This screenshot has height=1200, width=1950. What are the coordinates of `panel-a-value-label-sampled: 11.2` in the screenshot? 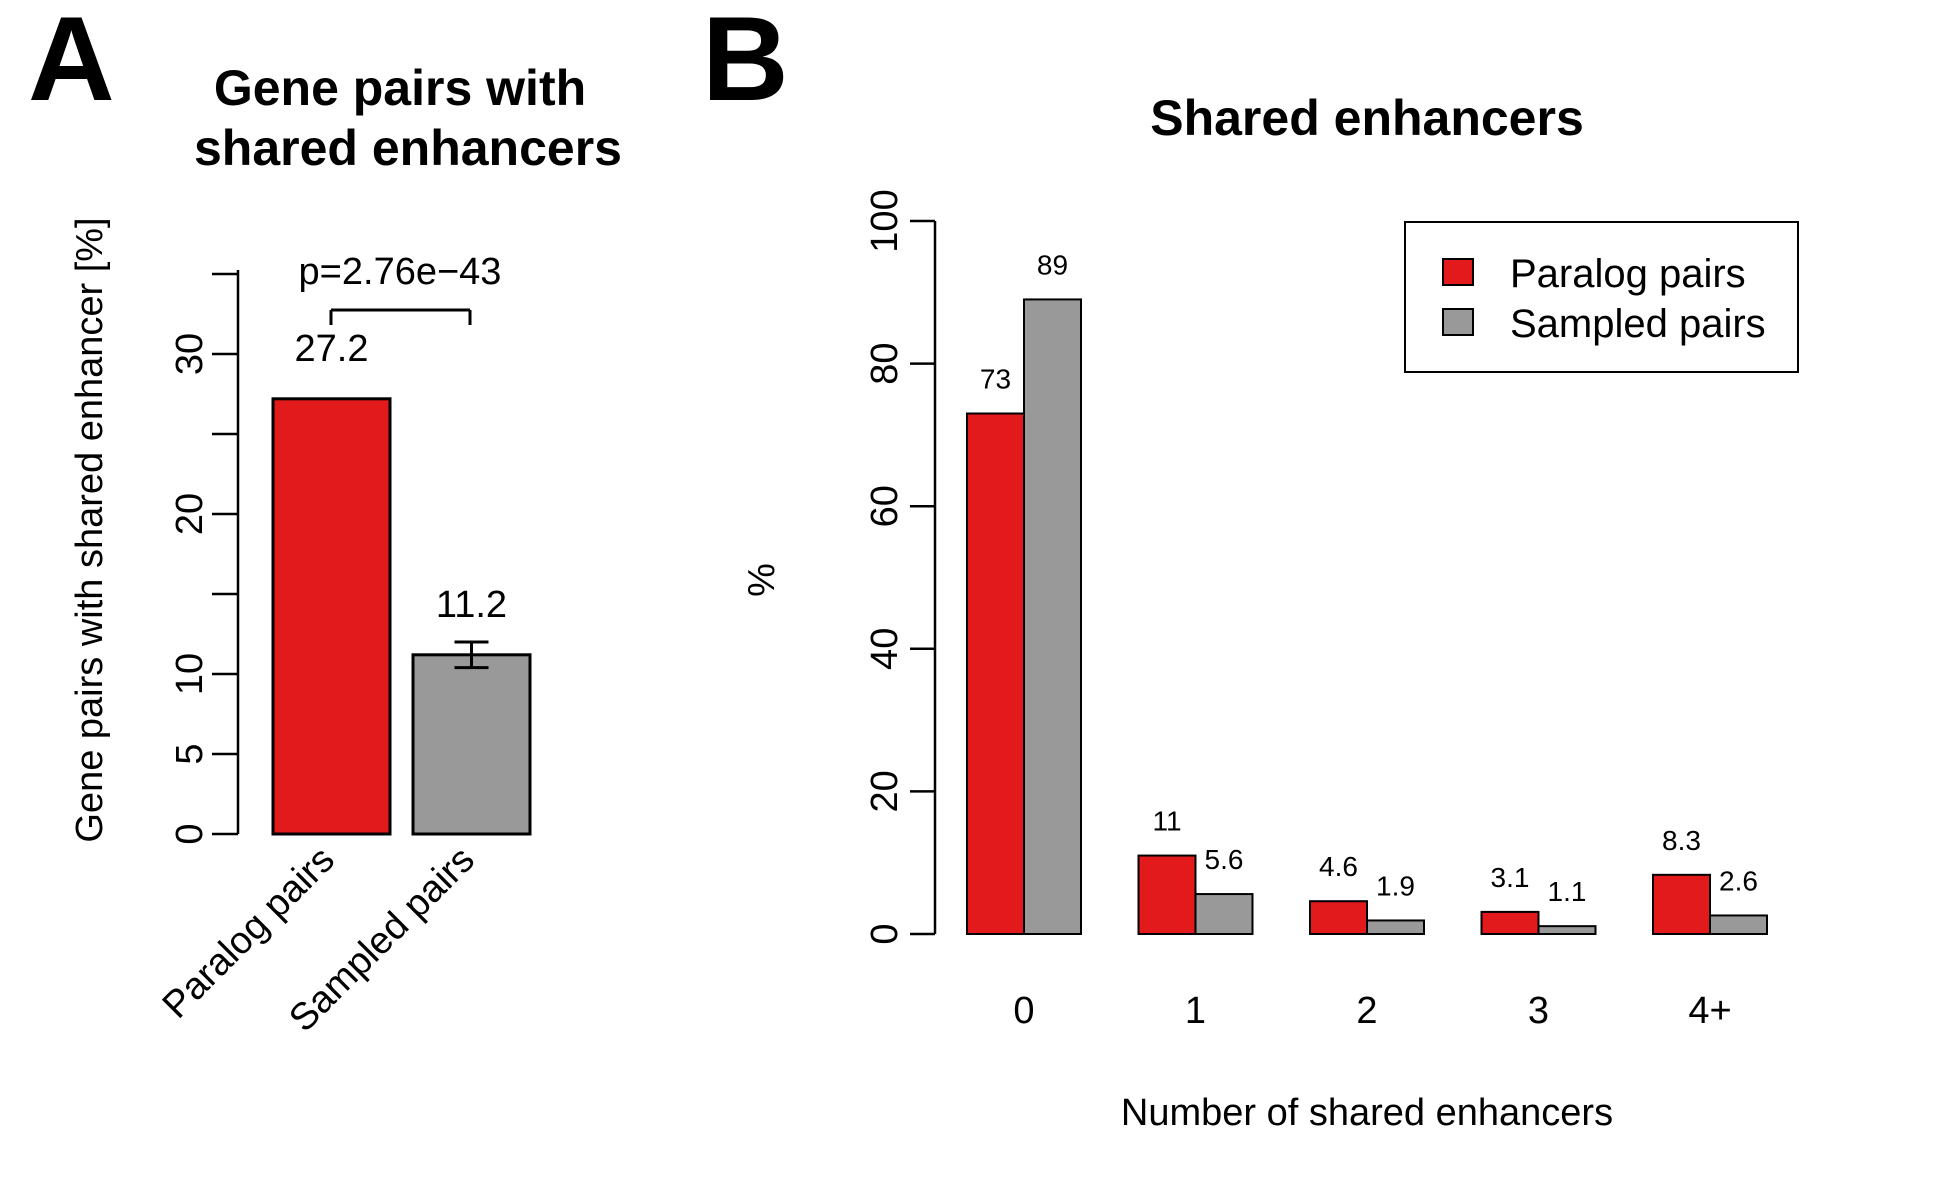 It's located at (471, 605).